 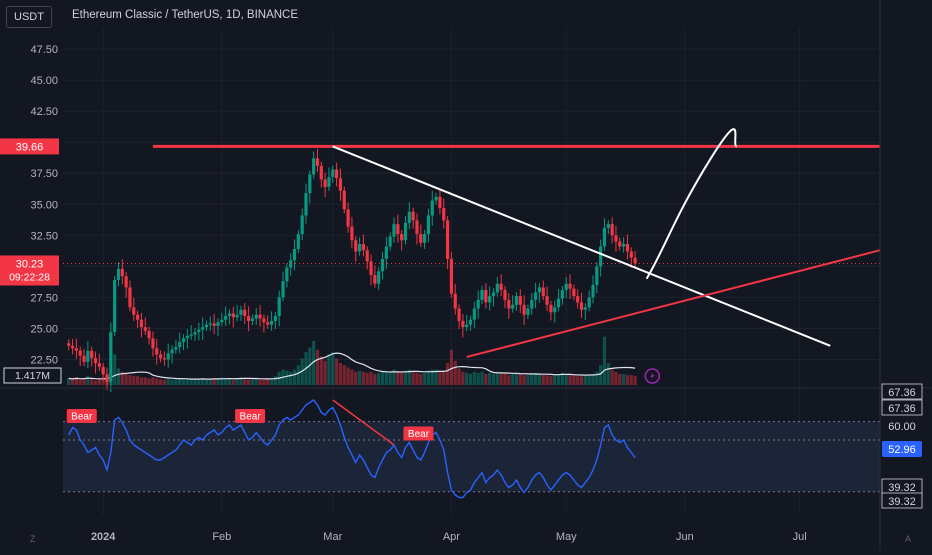 I want to click on price-tick-label: 35.00, so click(x=44, y=205).